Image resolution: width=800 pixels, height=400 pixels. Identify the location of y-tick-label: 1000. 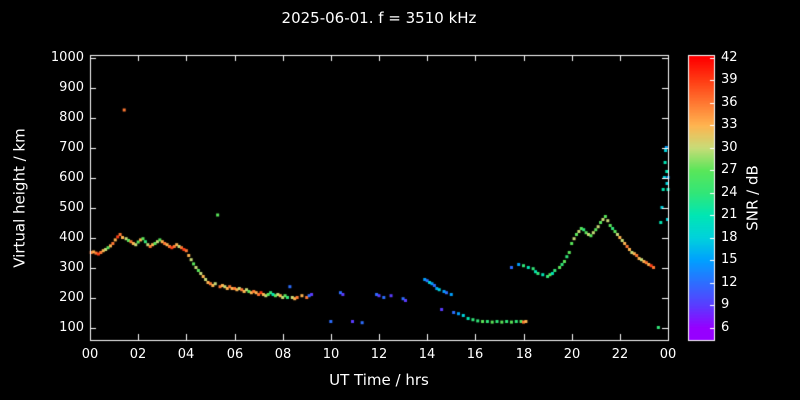
(67, 57).